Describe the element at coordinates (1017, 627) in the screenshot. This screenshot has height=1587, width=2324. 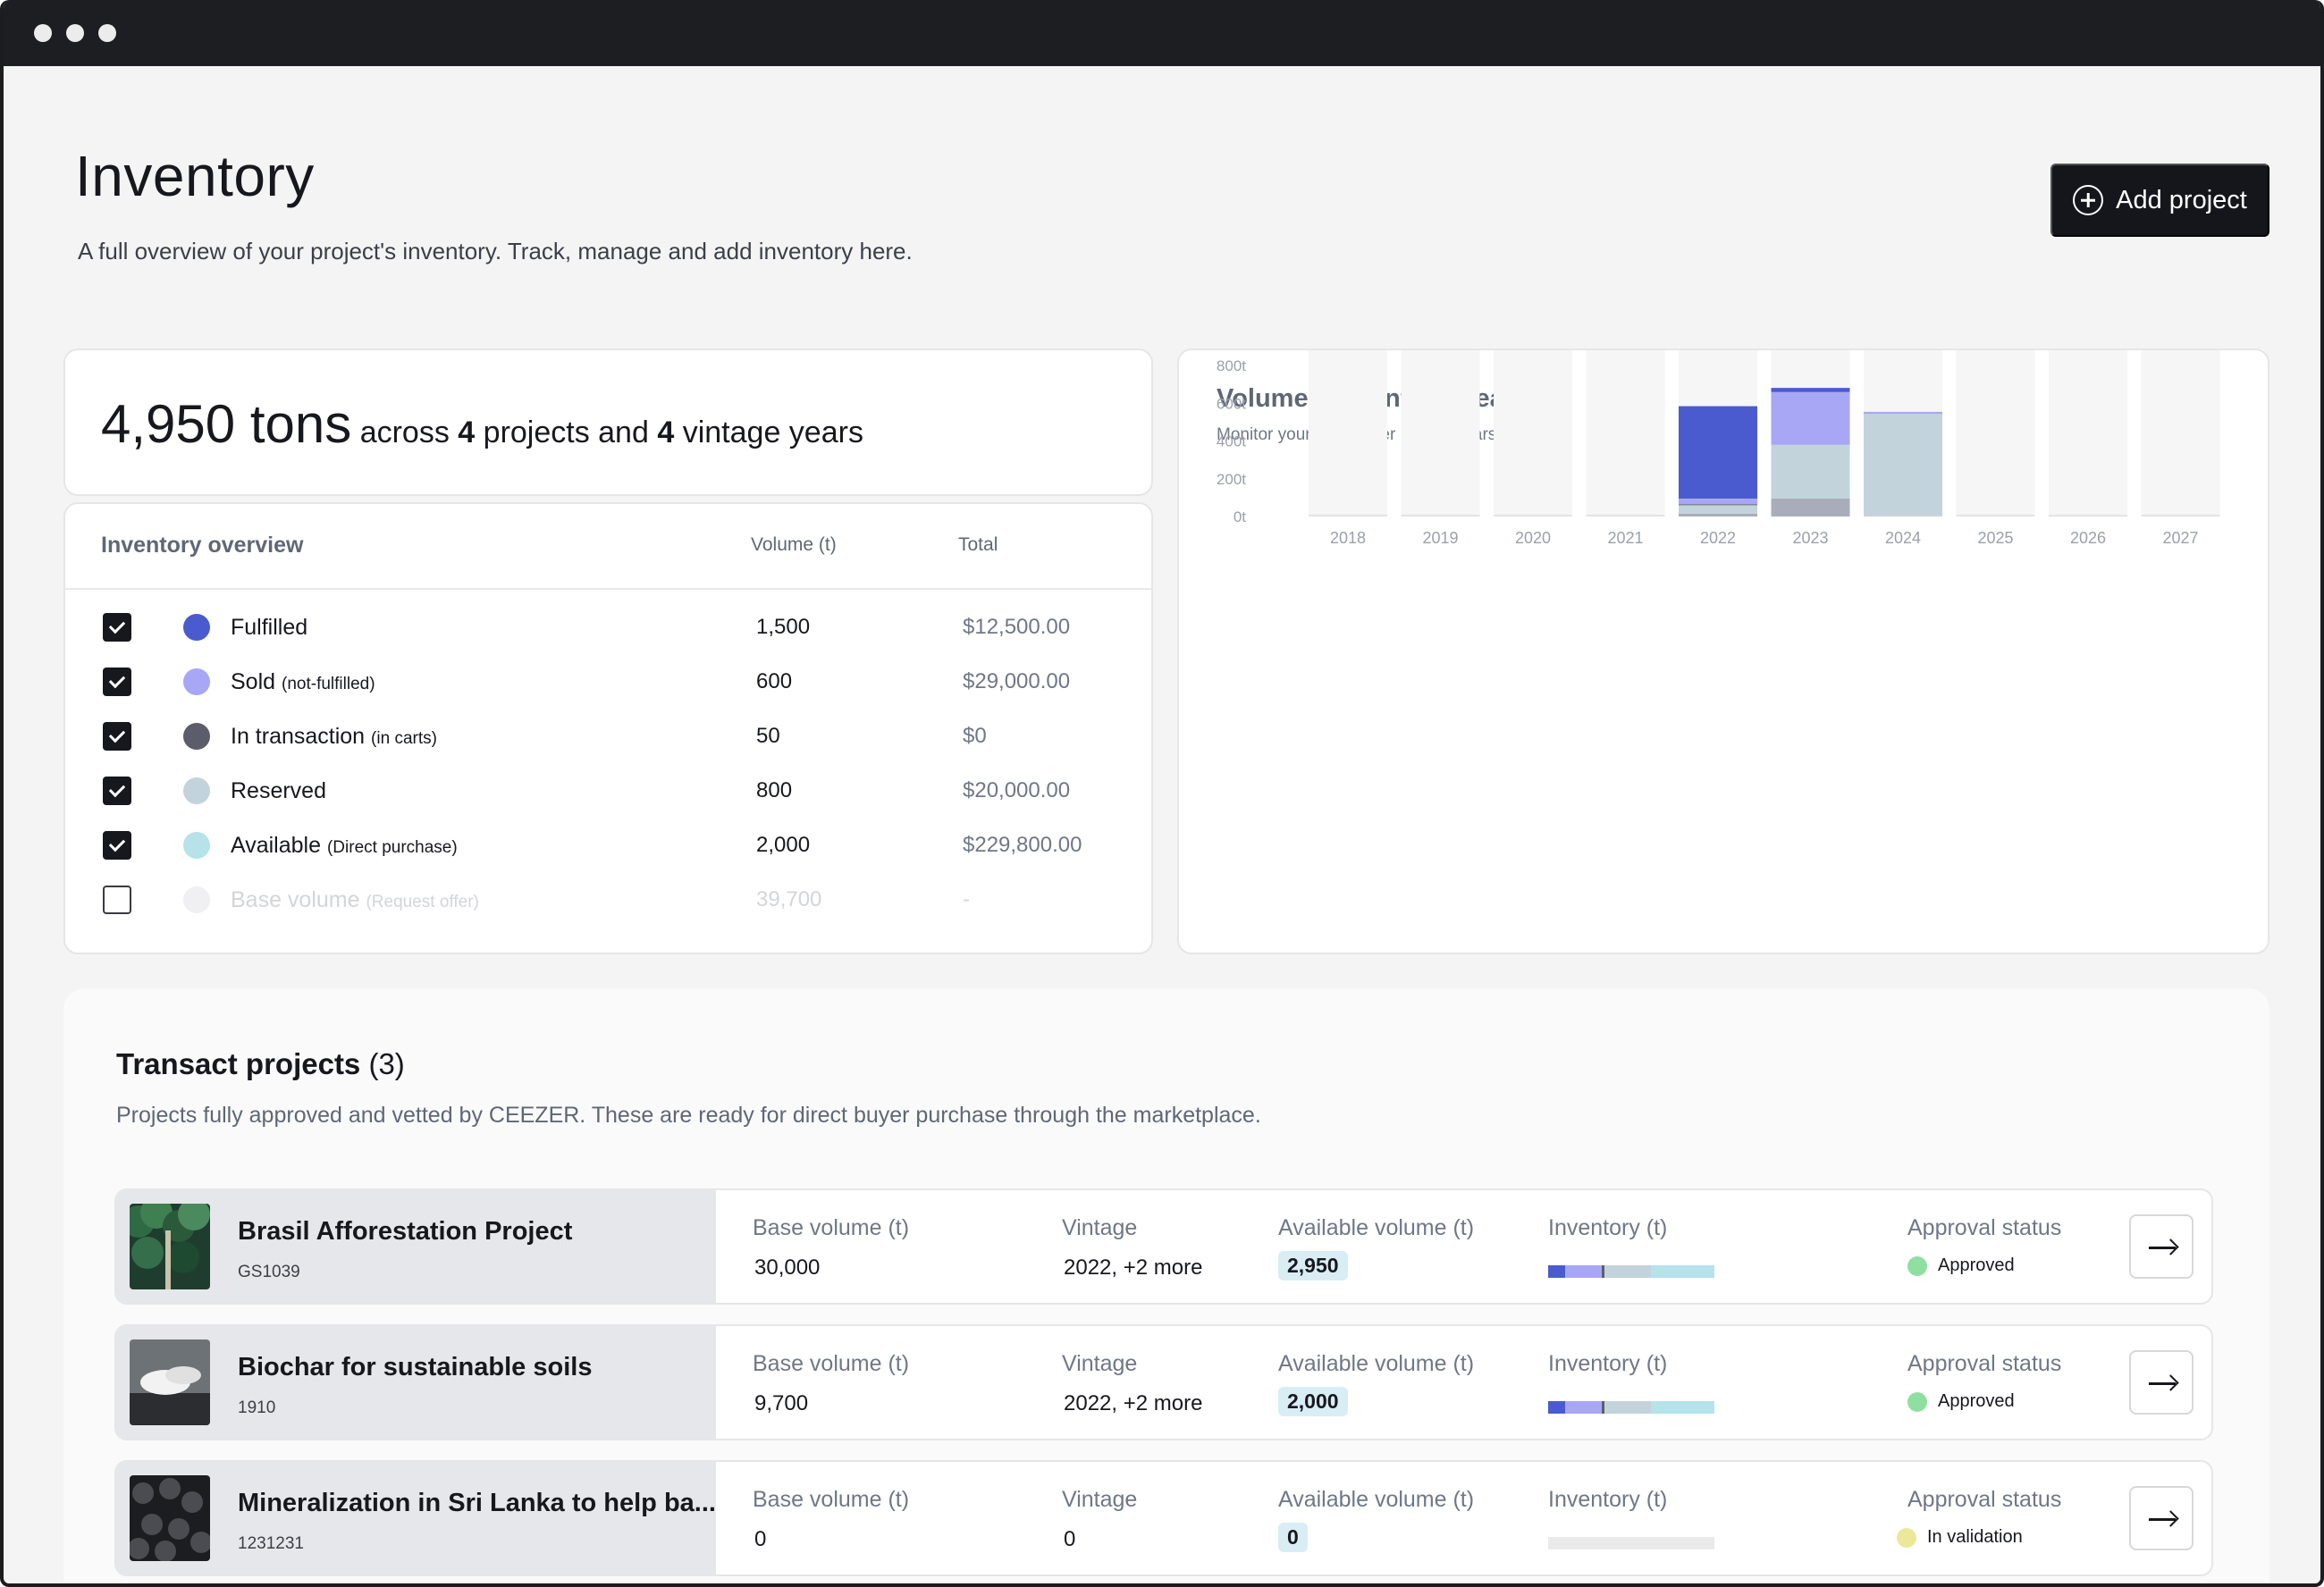
I see `overview-row-total: $12,500.00` at that location.